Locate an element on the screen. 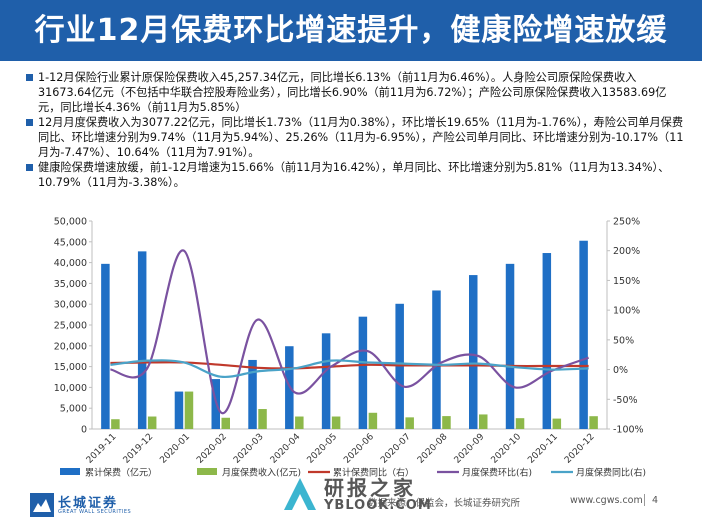 This screenshot has height=527, width=702. legend-label: 累计保费同比（右） is located at coordinates (373, 473).